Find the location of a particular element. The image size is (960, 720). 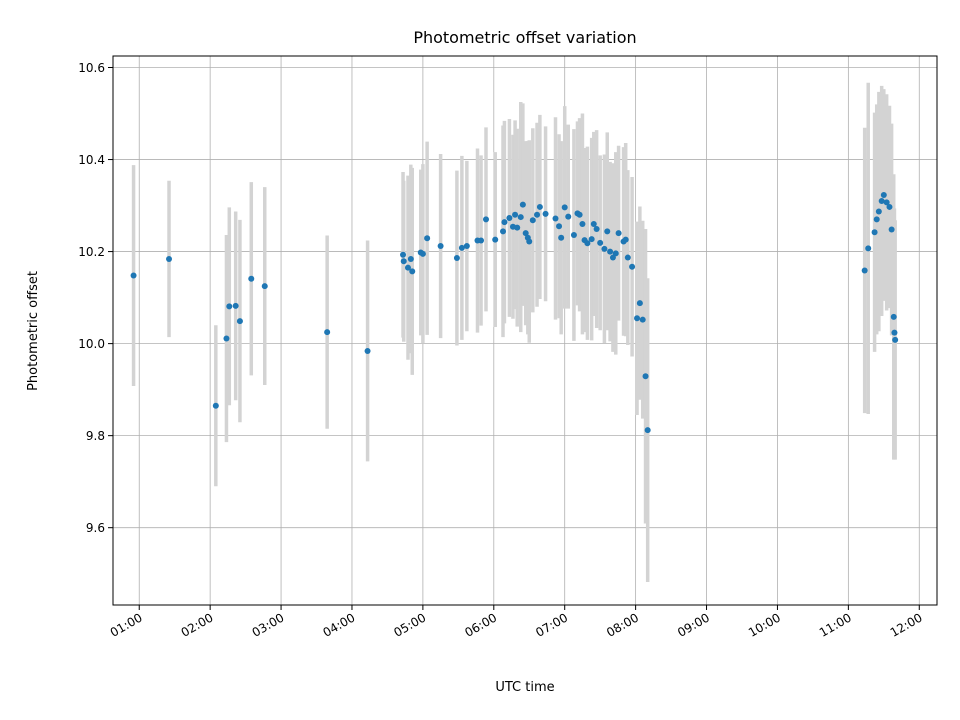

x-axis-label: UTC time is located at coordinates (524, 687).